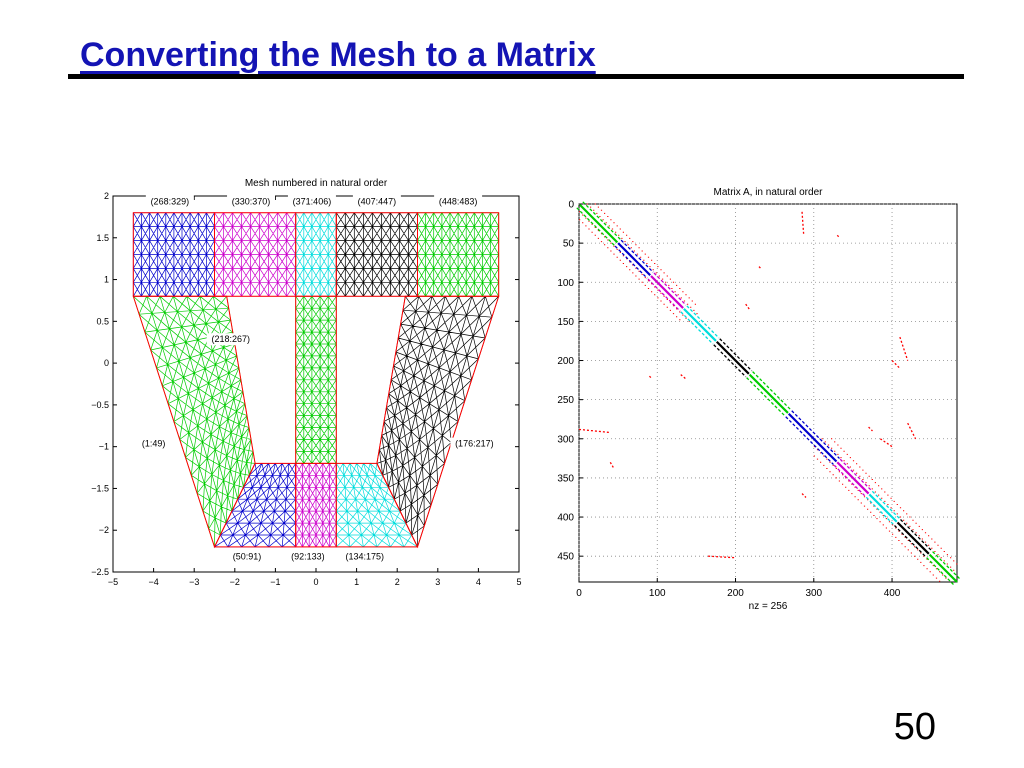 The height and width of the screenshot is (768, 1024). I want to click on mesh-region-label: (50:91), so click(247, 556).